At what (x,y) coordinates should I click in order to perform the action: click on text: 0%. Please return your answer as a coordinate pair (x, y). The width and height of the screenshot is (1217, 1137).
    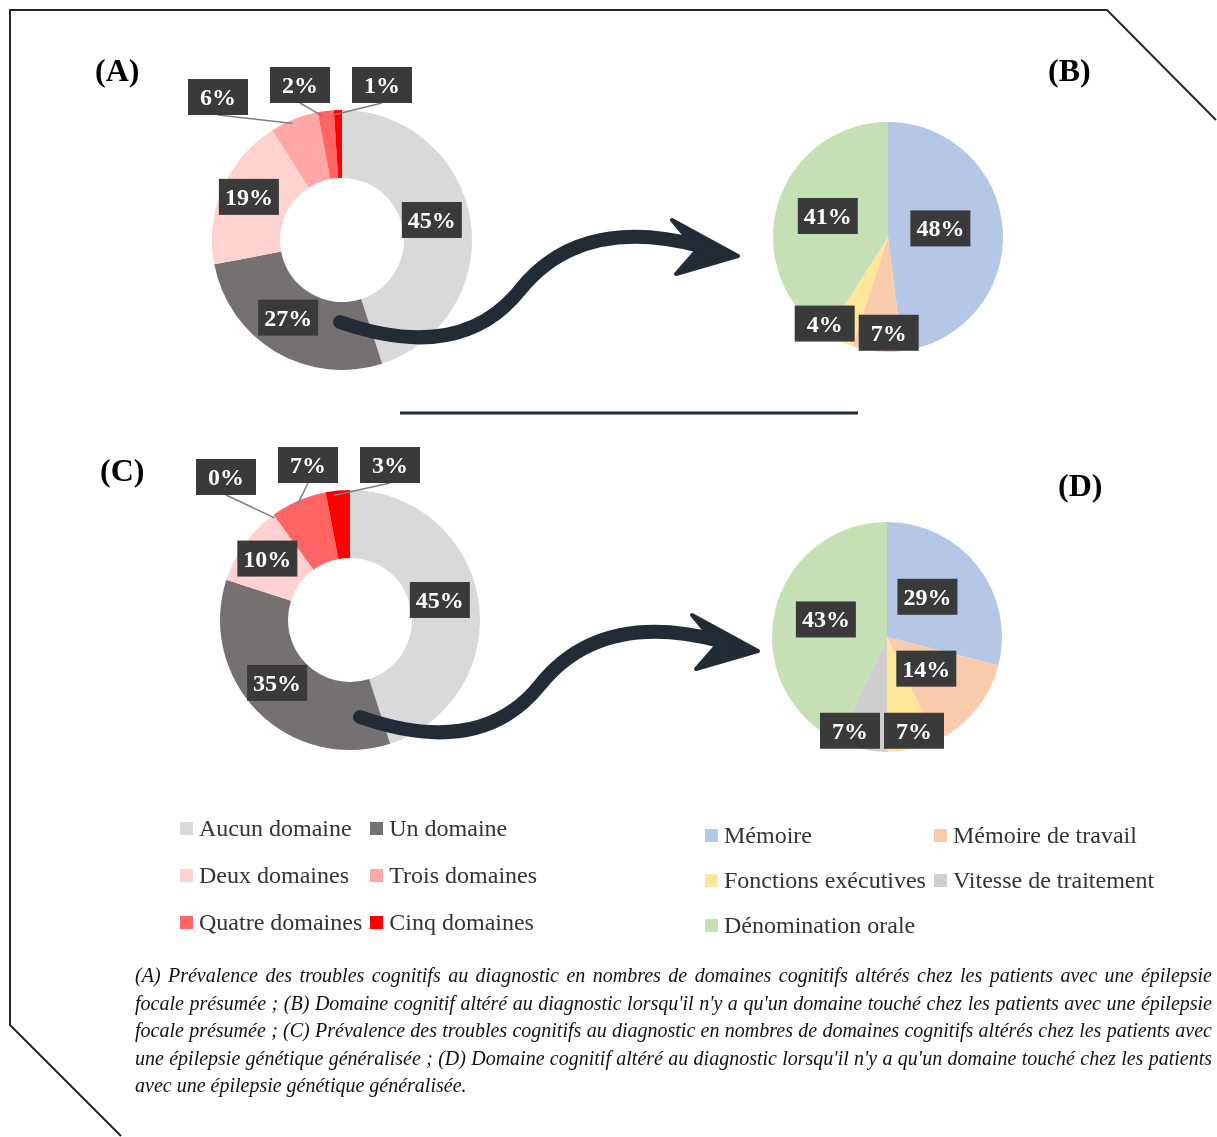
    Looking at the image, I should click on (226, 477).